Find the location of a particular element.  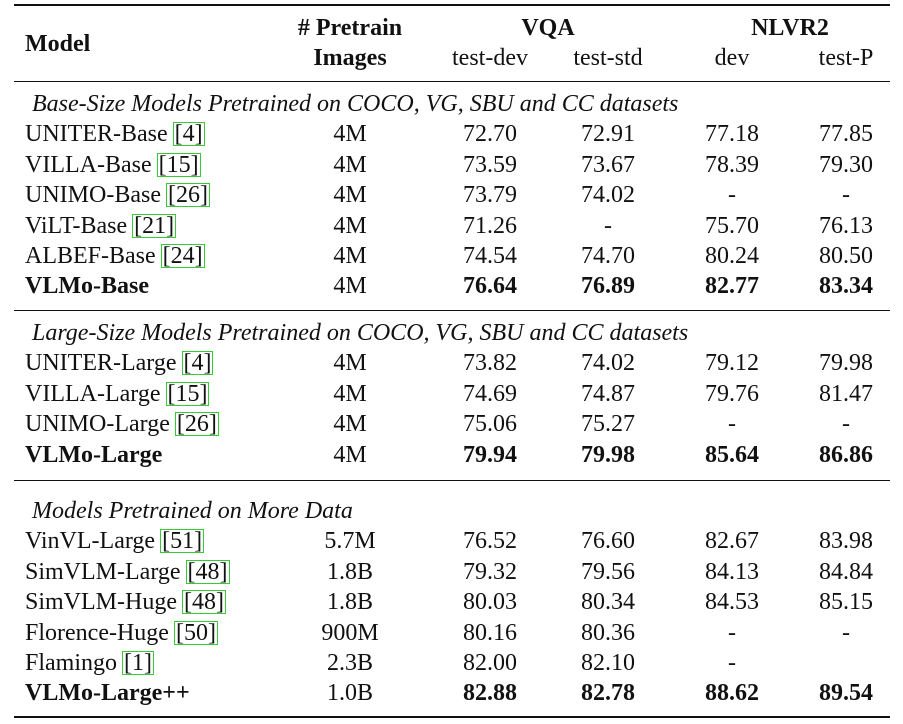

value-cell: 82.10 is located at coordinates (608, 663).